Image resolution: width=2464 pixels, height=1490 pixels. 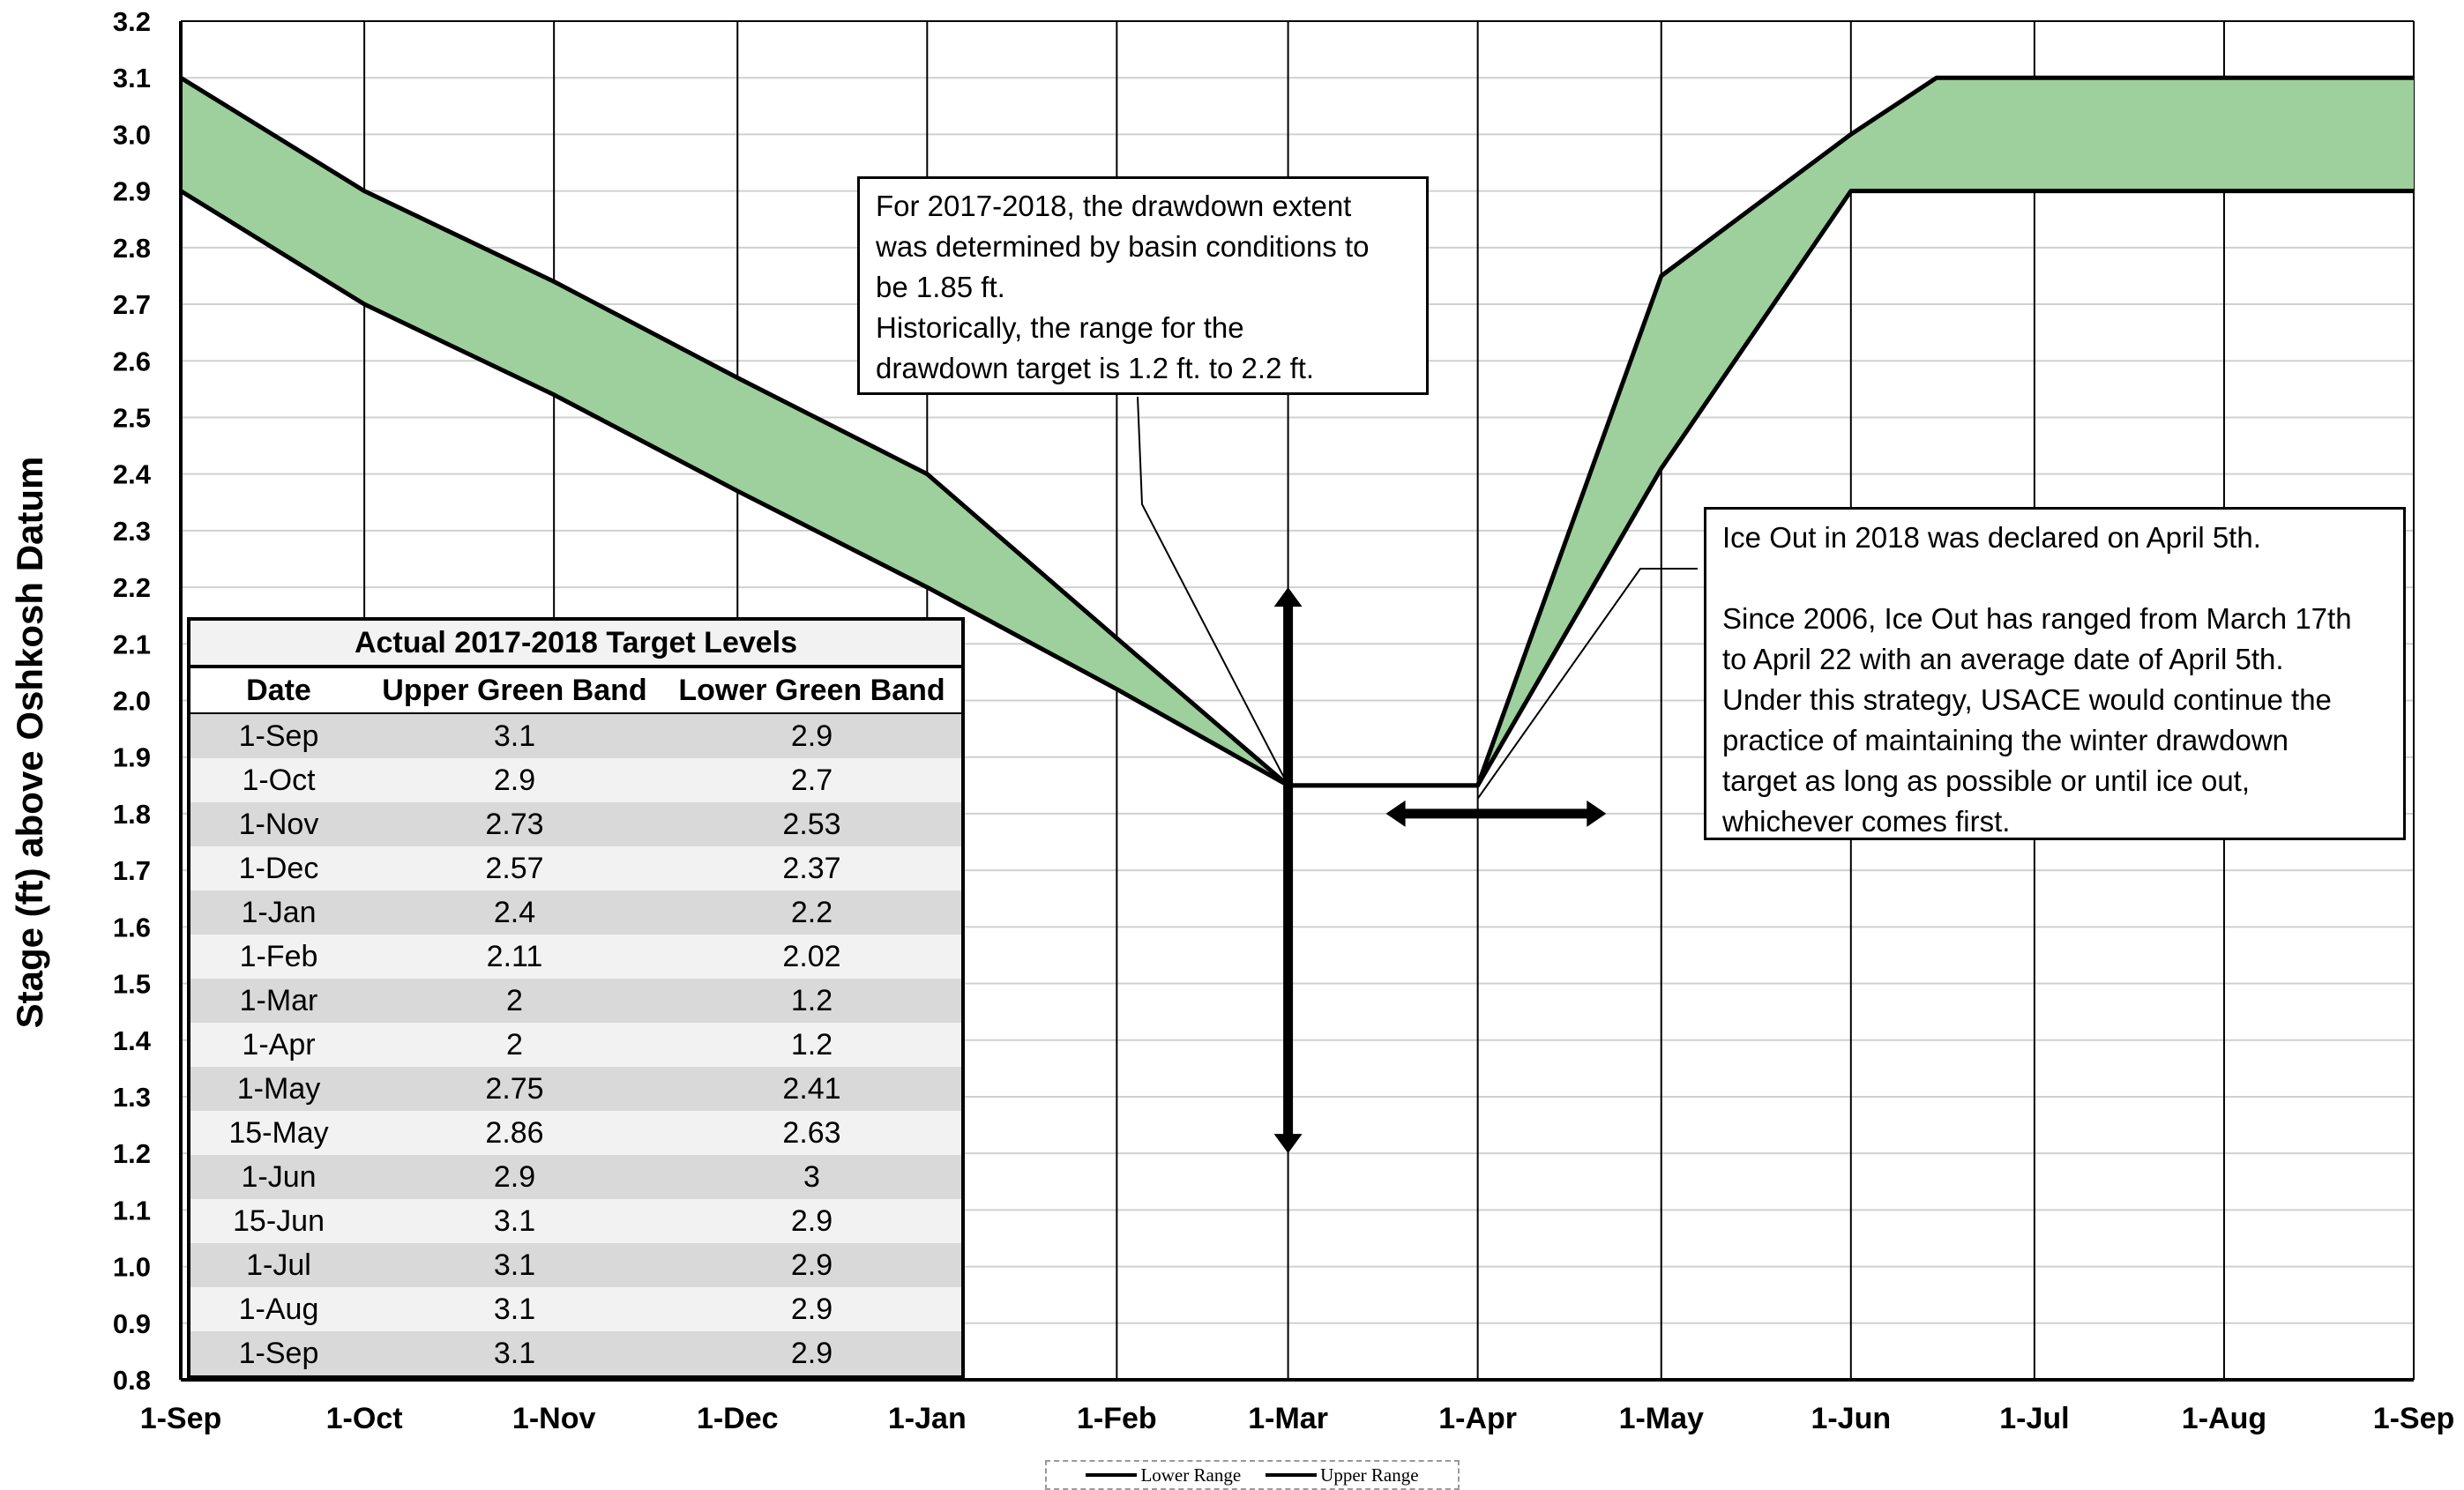 What do you see at coordinates (1661, 1418) in the screenshot?
I see `x-tick-label: 1-May` at bounding box center [1661, 1418].